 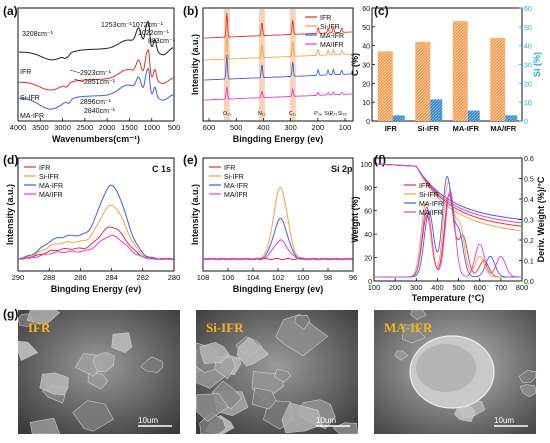 I want to click on tga-legend-label: MA/IFR, so click(x=431, y=213).